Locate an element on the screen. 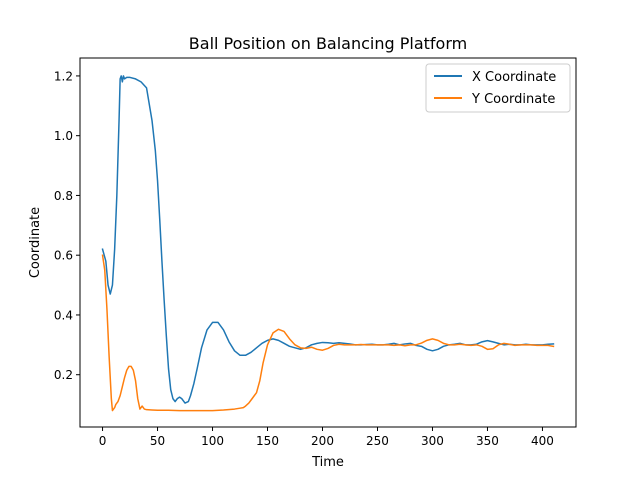 The height and width of the screenshot is (485, 640). x-axis-label: Time is located at coordinates (327, 462).